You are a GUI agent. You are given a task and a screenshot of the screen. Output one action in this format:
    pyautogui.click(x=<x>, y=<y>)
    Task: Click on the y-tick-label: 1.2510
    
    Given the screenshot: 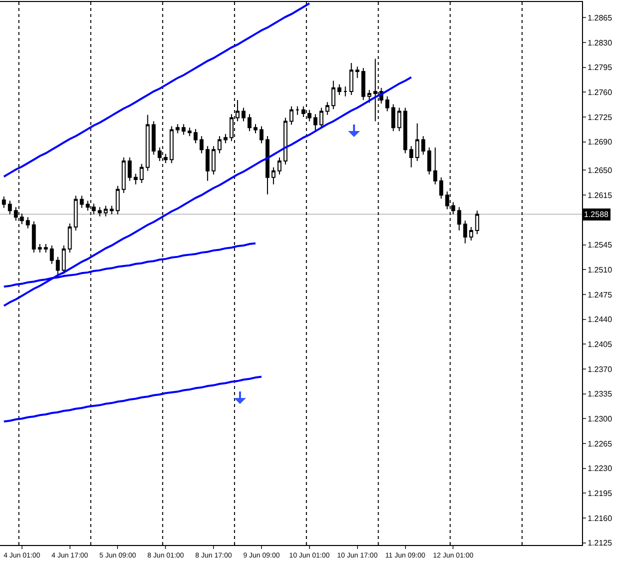 What is the action you would take?
    pyautogui.click(x=600, y=269)
    